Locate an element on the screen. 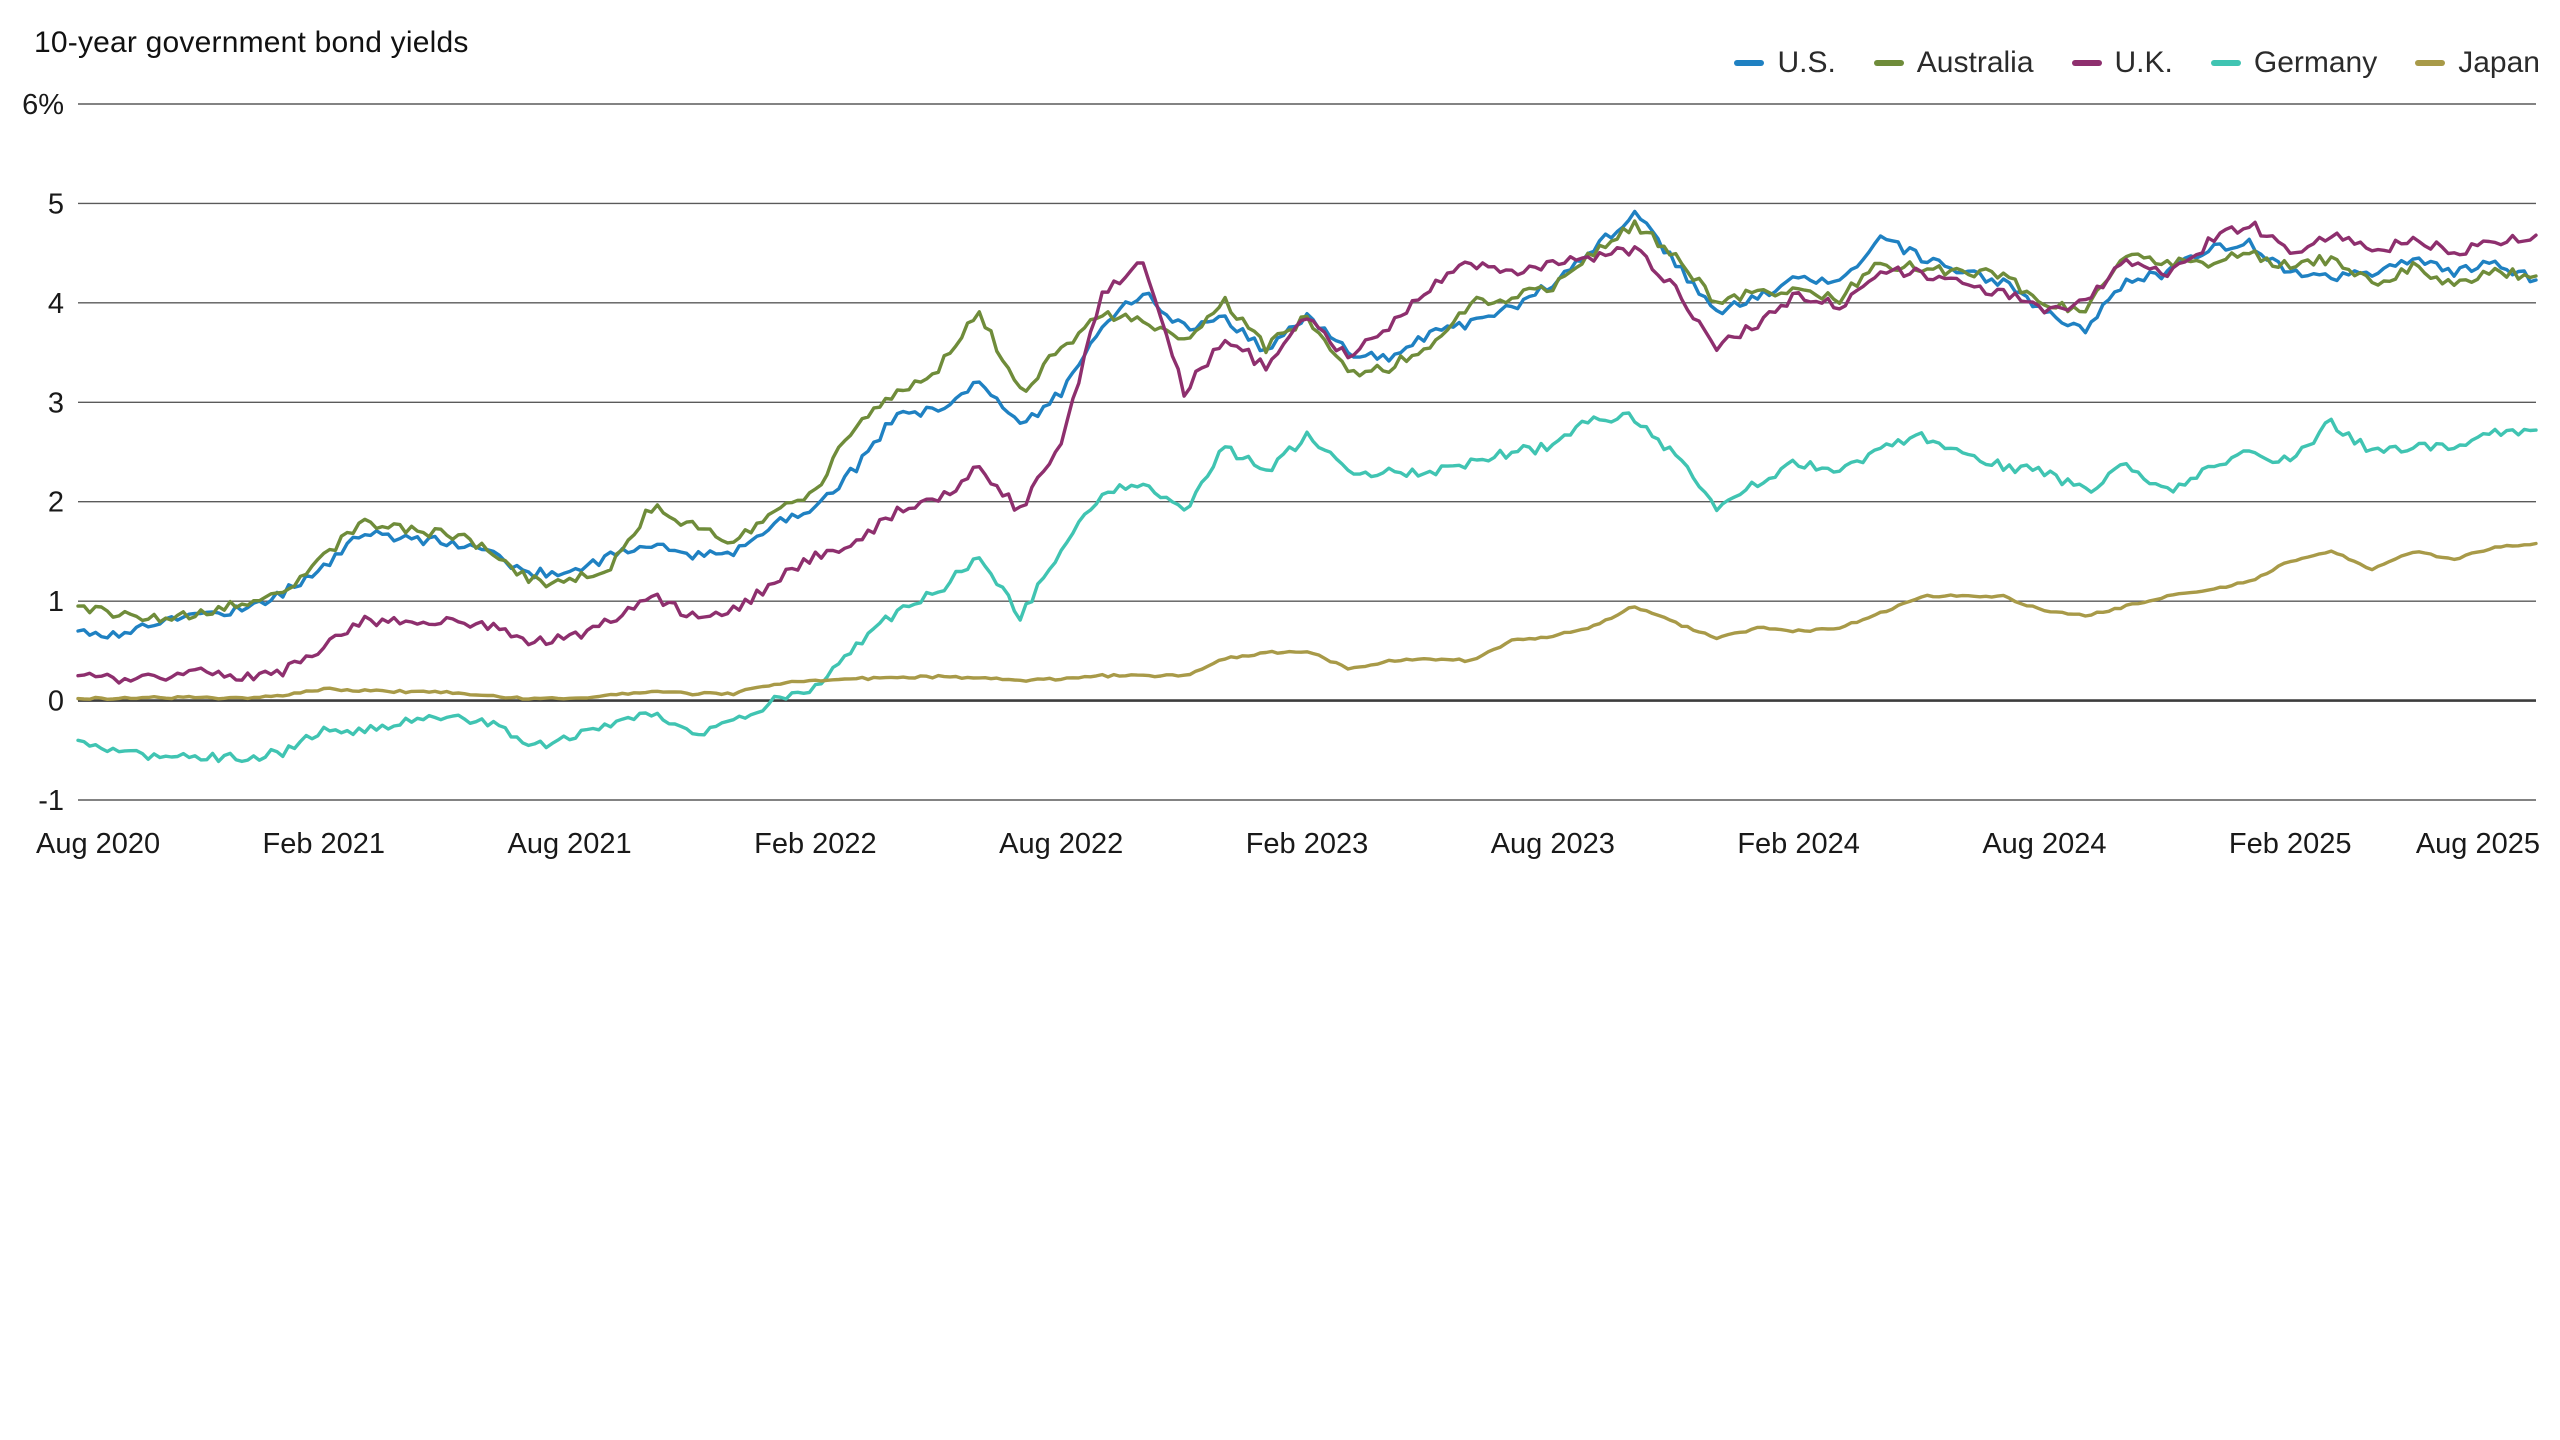 This screenshot has width=2560, height=1440. legend-item-germany: Germany is located at coordinates (2294, 63).